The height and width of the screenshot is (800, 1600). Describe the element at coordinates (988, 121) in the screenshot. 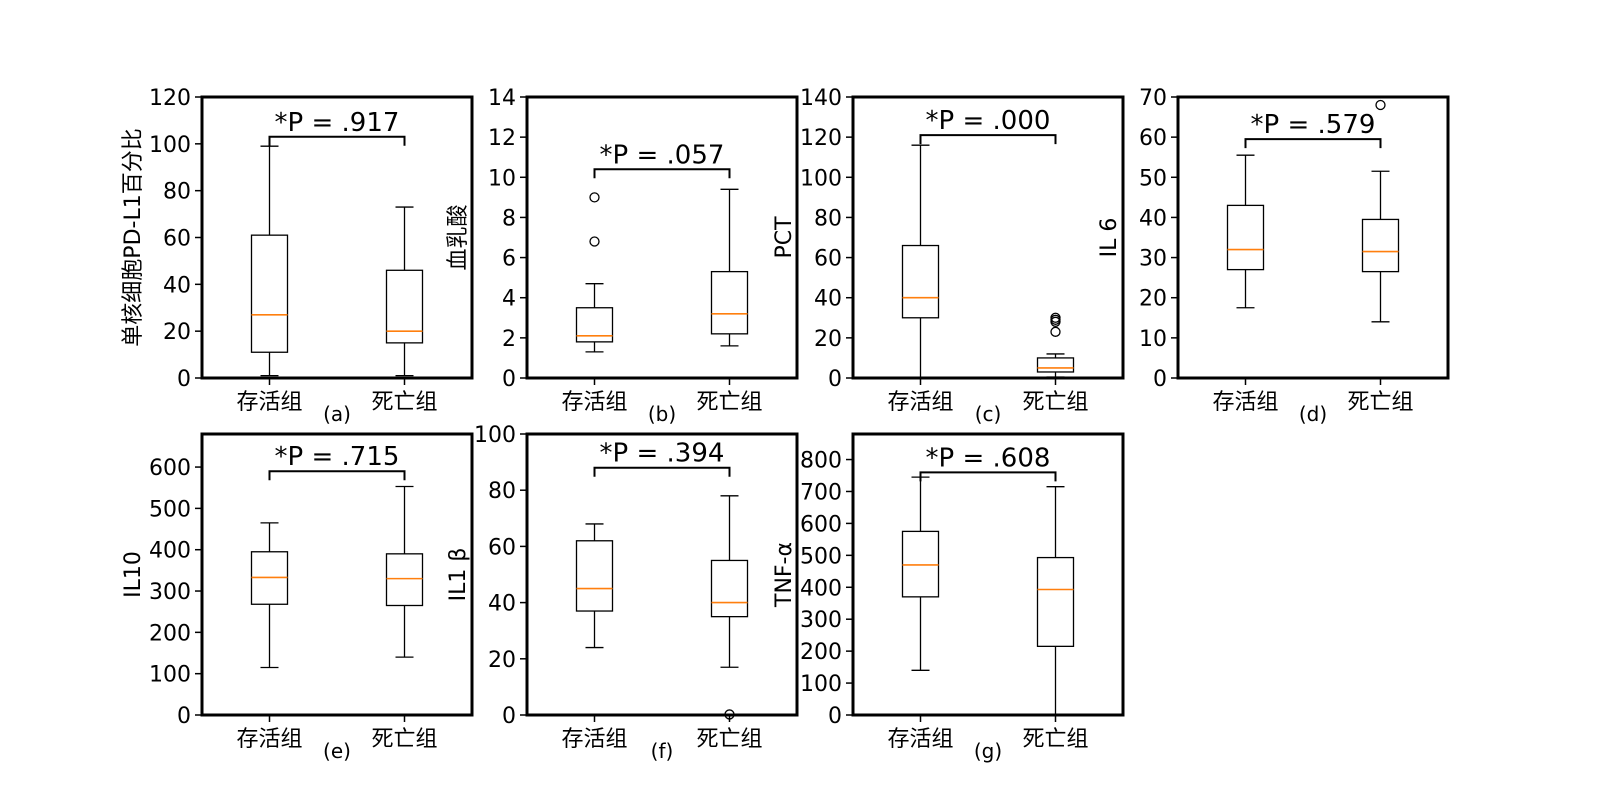

I see `p-value-label: *P = .000` at that location.